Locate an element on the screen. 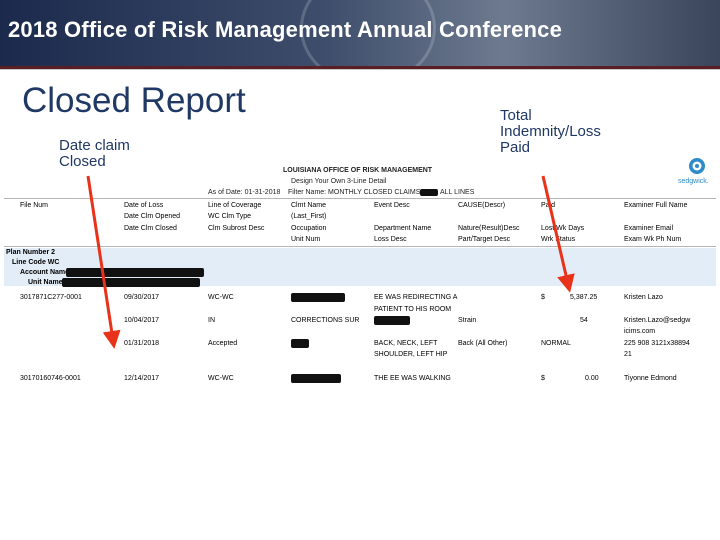  col-header: Occupation is located at coordinates (309, 228).